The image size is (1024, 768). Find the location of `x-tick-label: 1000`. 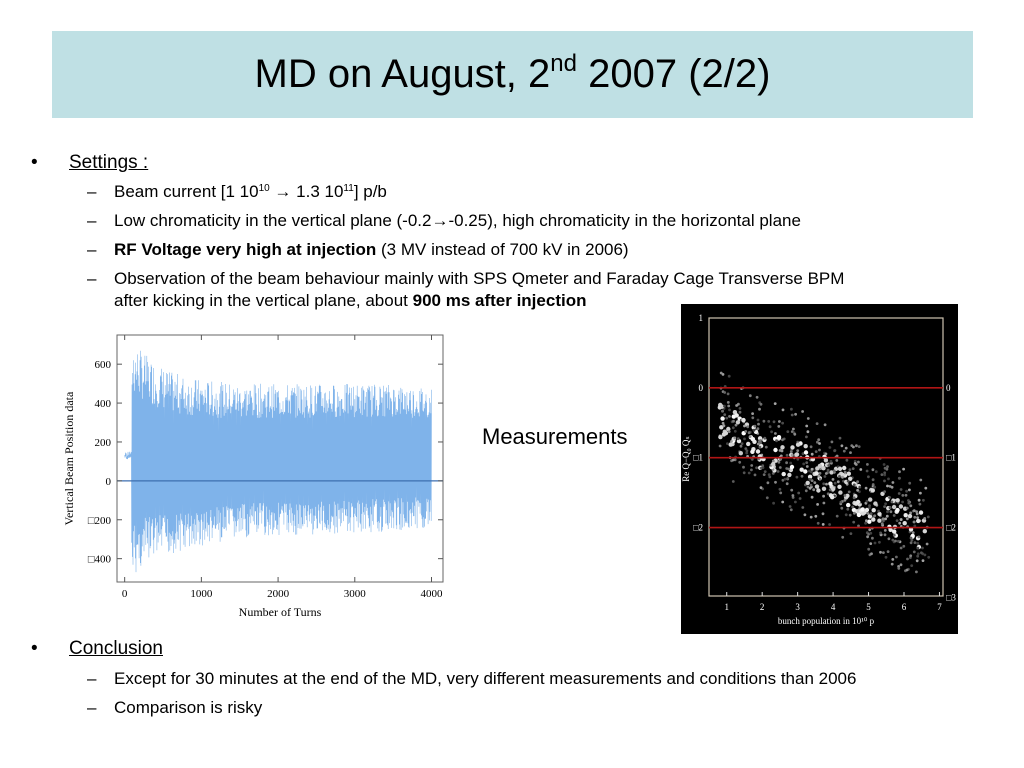

x-tick-label: 1000 is located at coordinates (201, 594).